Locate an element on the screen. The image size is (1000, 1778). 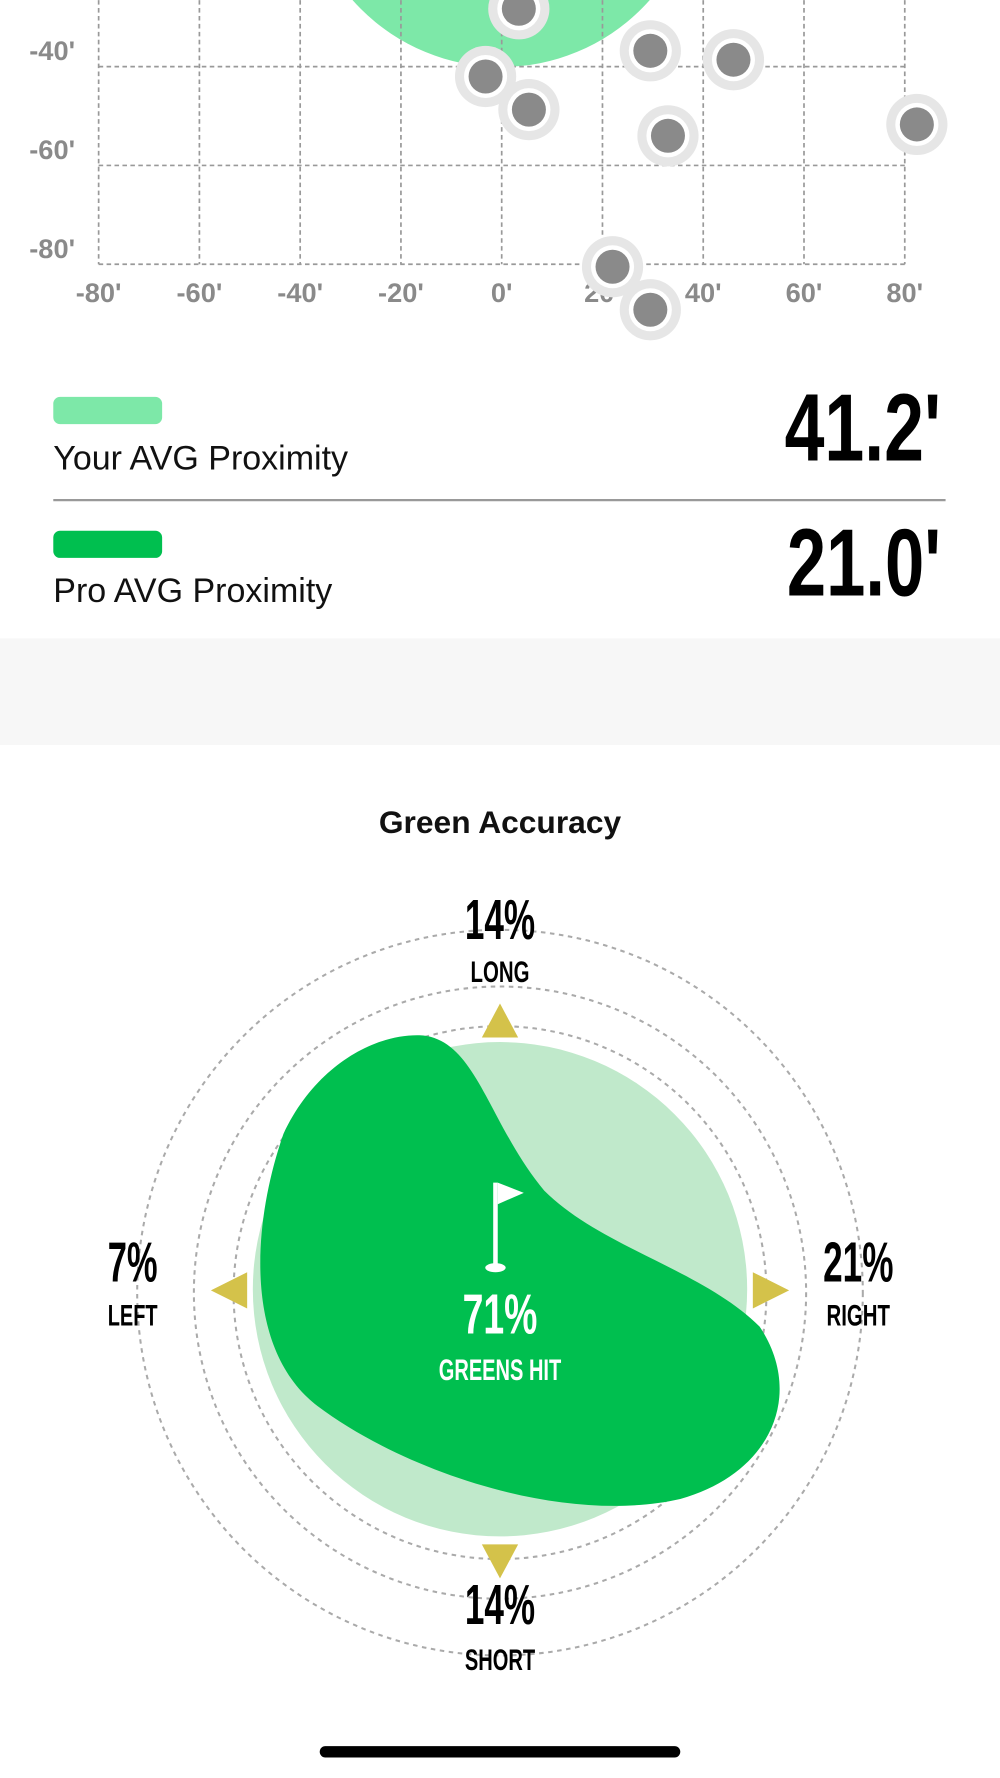
section-gap is located at coordinates (500, 692).